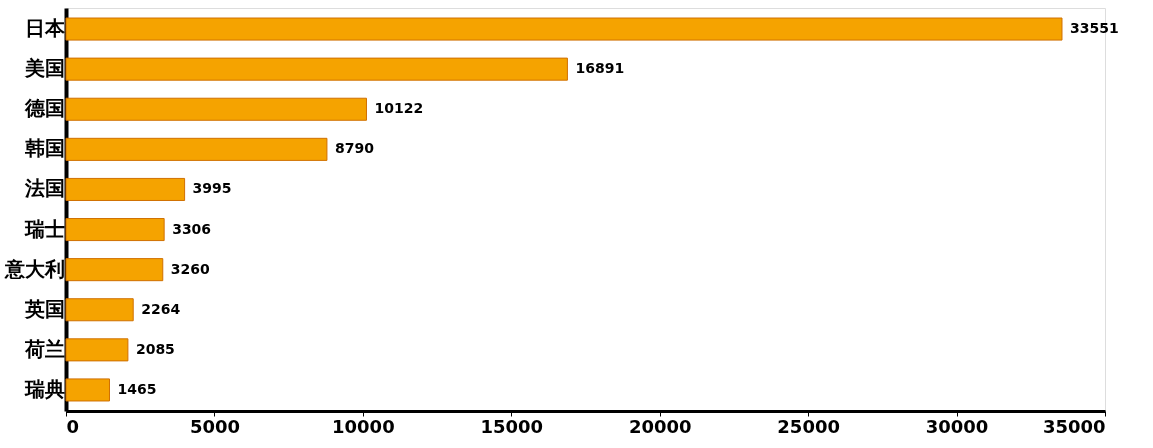  Describe the element at coordinates (957, 426) in the screenshot. I see `x-tick-label: 30000` at that location.